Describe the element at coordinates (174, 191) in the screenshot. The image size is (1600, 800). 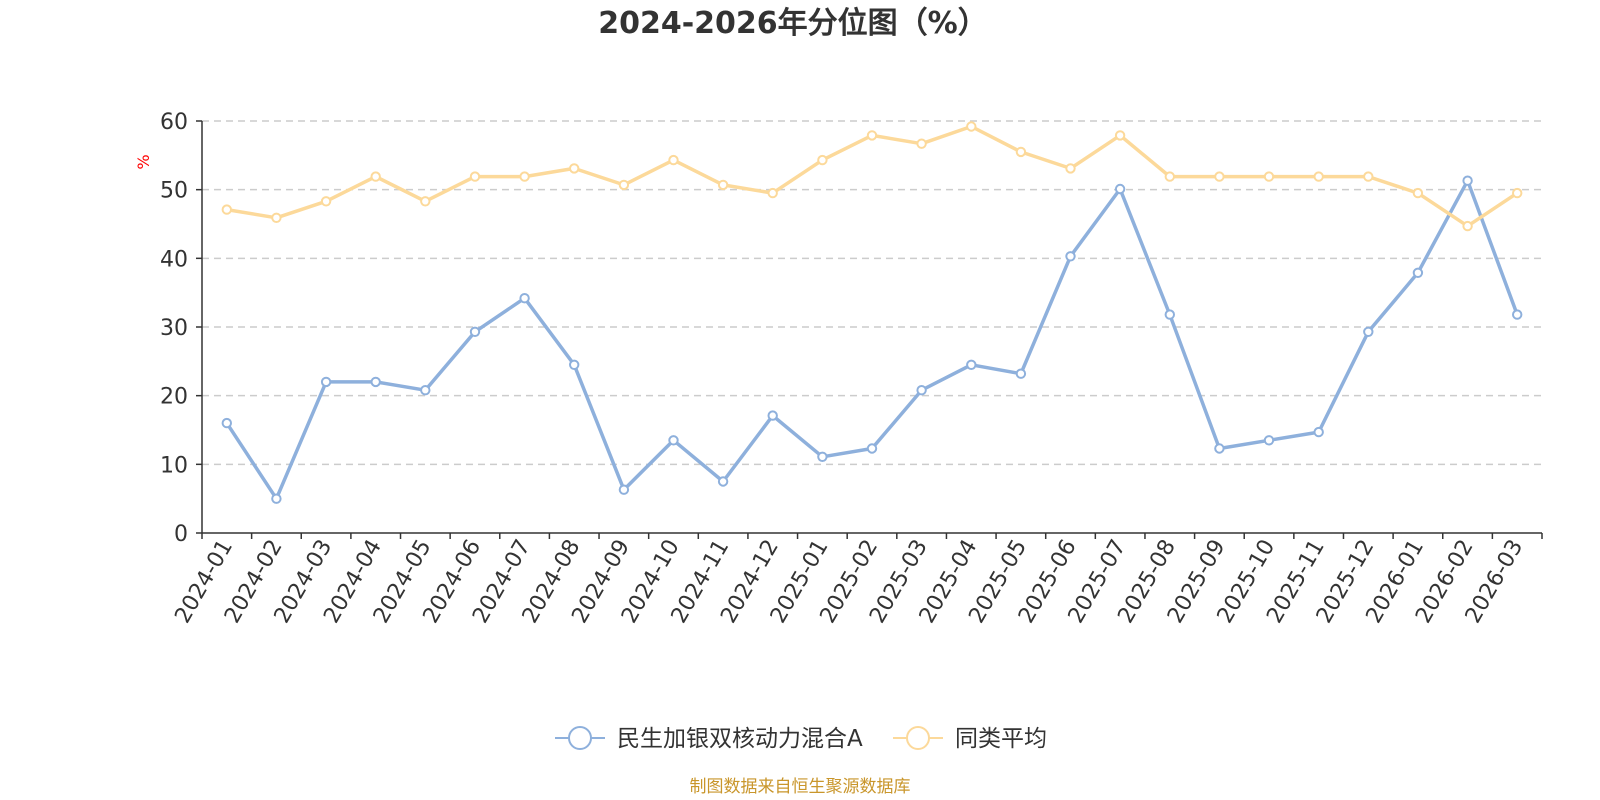
I see `y-tick-label: 50` at that location.